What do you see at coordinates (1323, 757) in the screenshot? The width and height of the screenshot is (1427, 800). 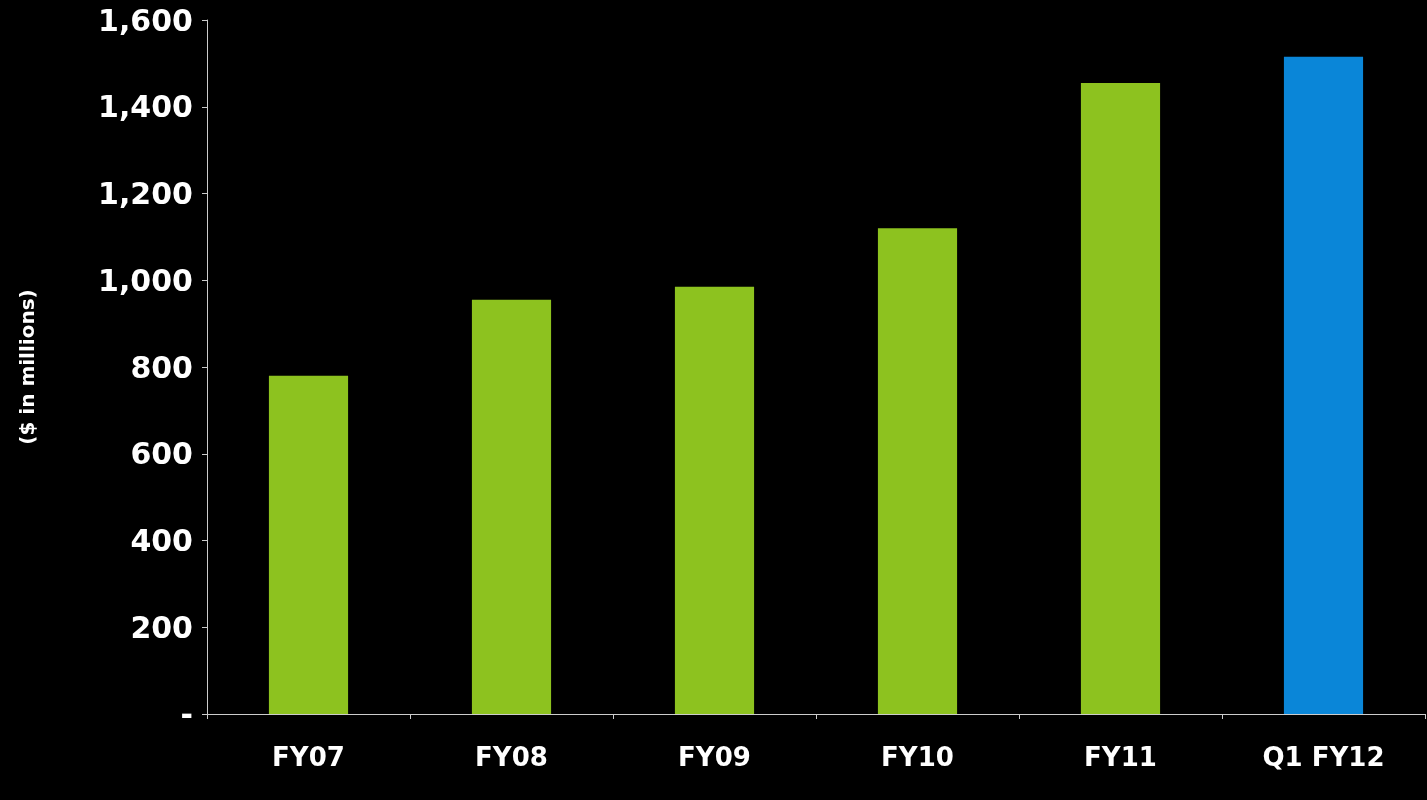 I see `x-tick-label: Q1 FY12` at bounding box center [1323, 757].